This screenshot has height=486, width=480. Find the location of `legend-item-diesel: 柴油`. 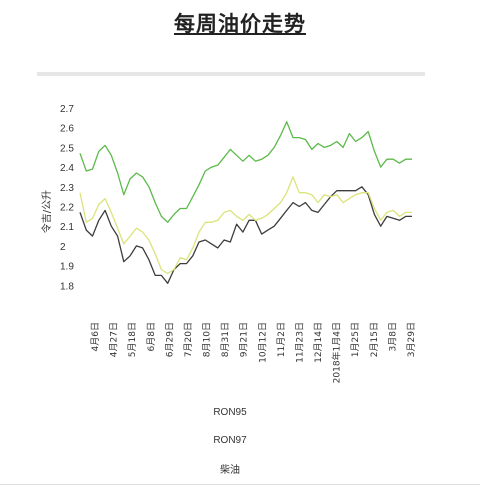

legend-item-diesel: 柴油 is located at coordinates (230, 470).